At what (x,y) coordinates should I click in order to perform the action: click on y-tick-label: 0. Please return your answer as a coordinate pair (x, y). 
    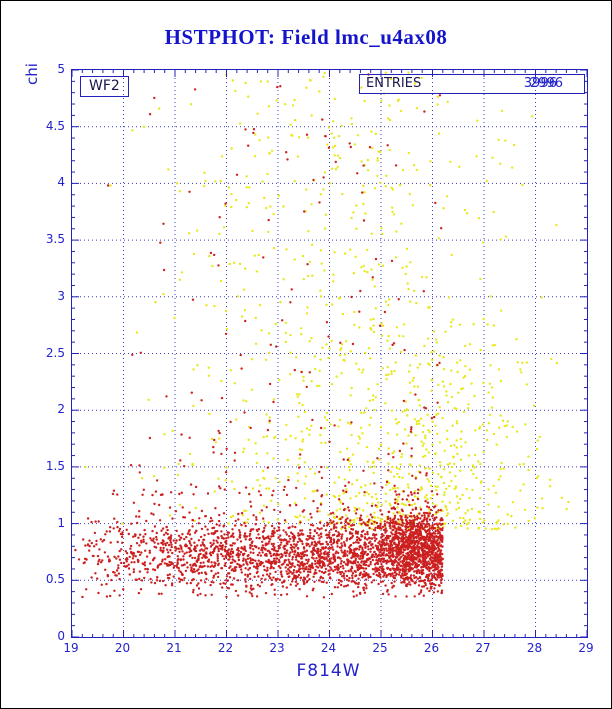
    Looking at the image, I should click on (61, 636).